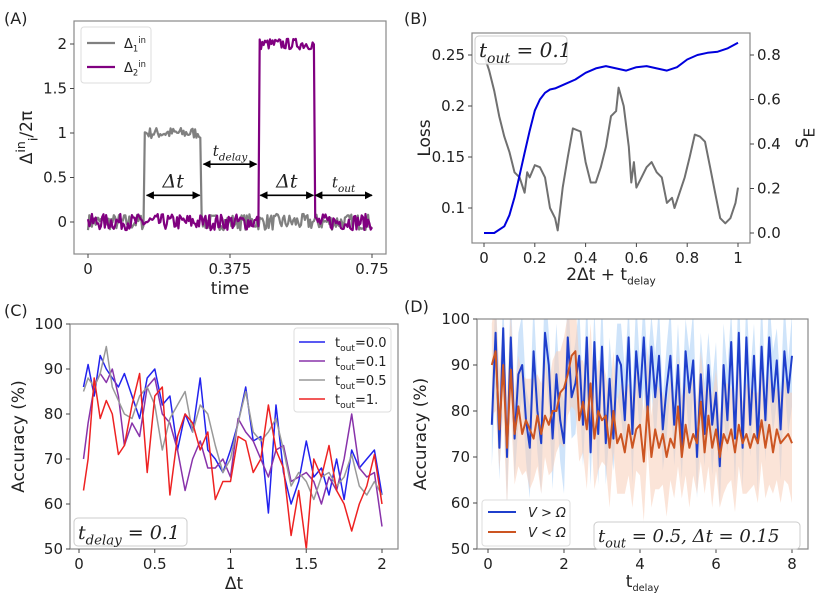 This screenshot has height=604, width=820. I want to click on y-tick-label: 90, so click(53, 369).